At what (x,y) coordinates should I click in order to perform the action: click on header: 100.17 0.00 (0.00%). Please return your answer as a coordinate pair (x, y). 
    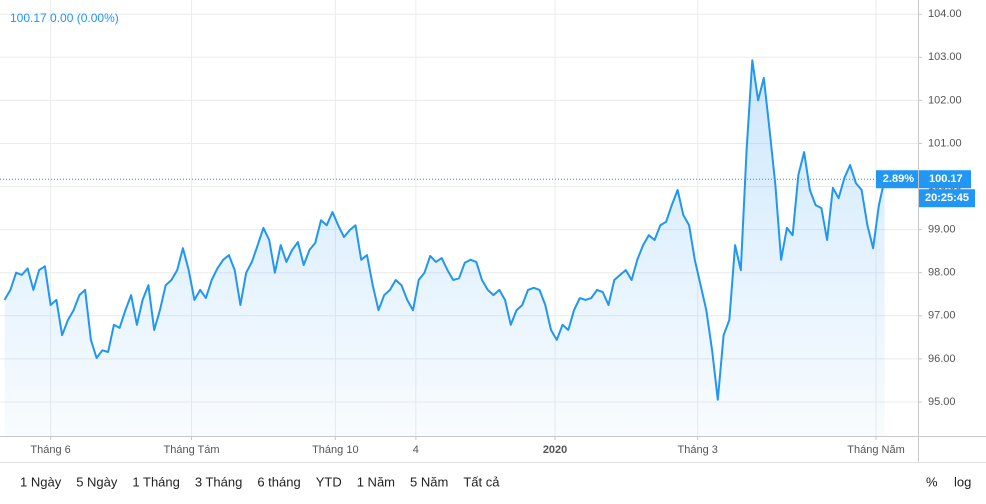
    Looking at the image, I should click on (64, 18).